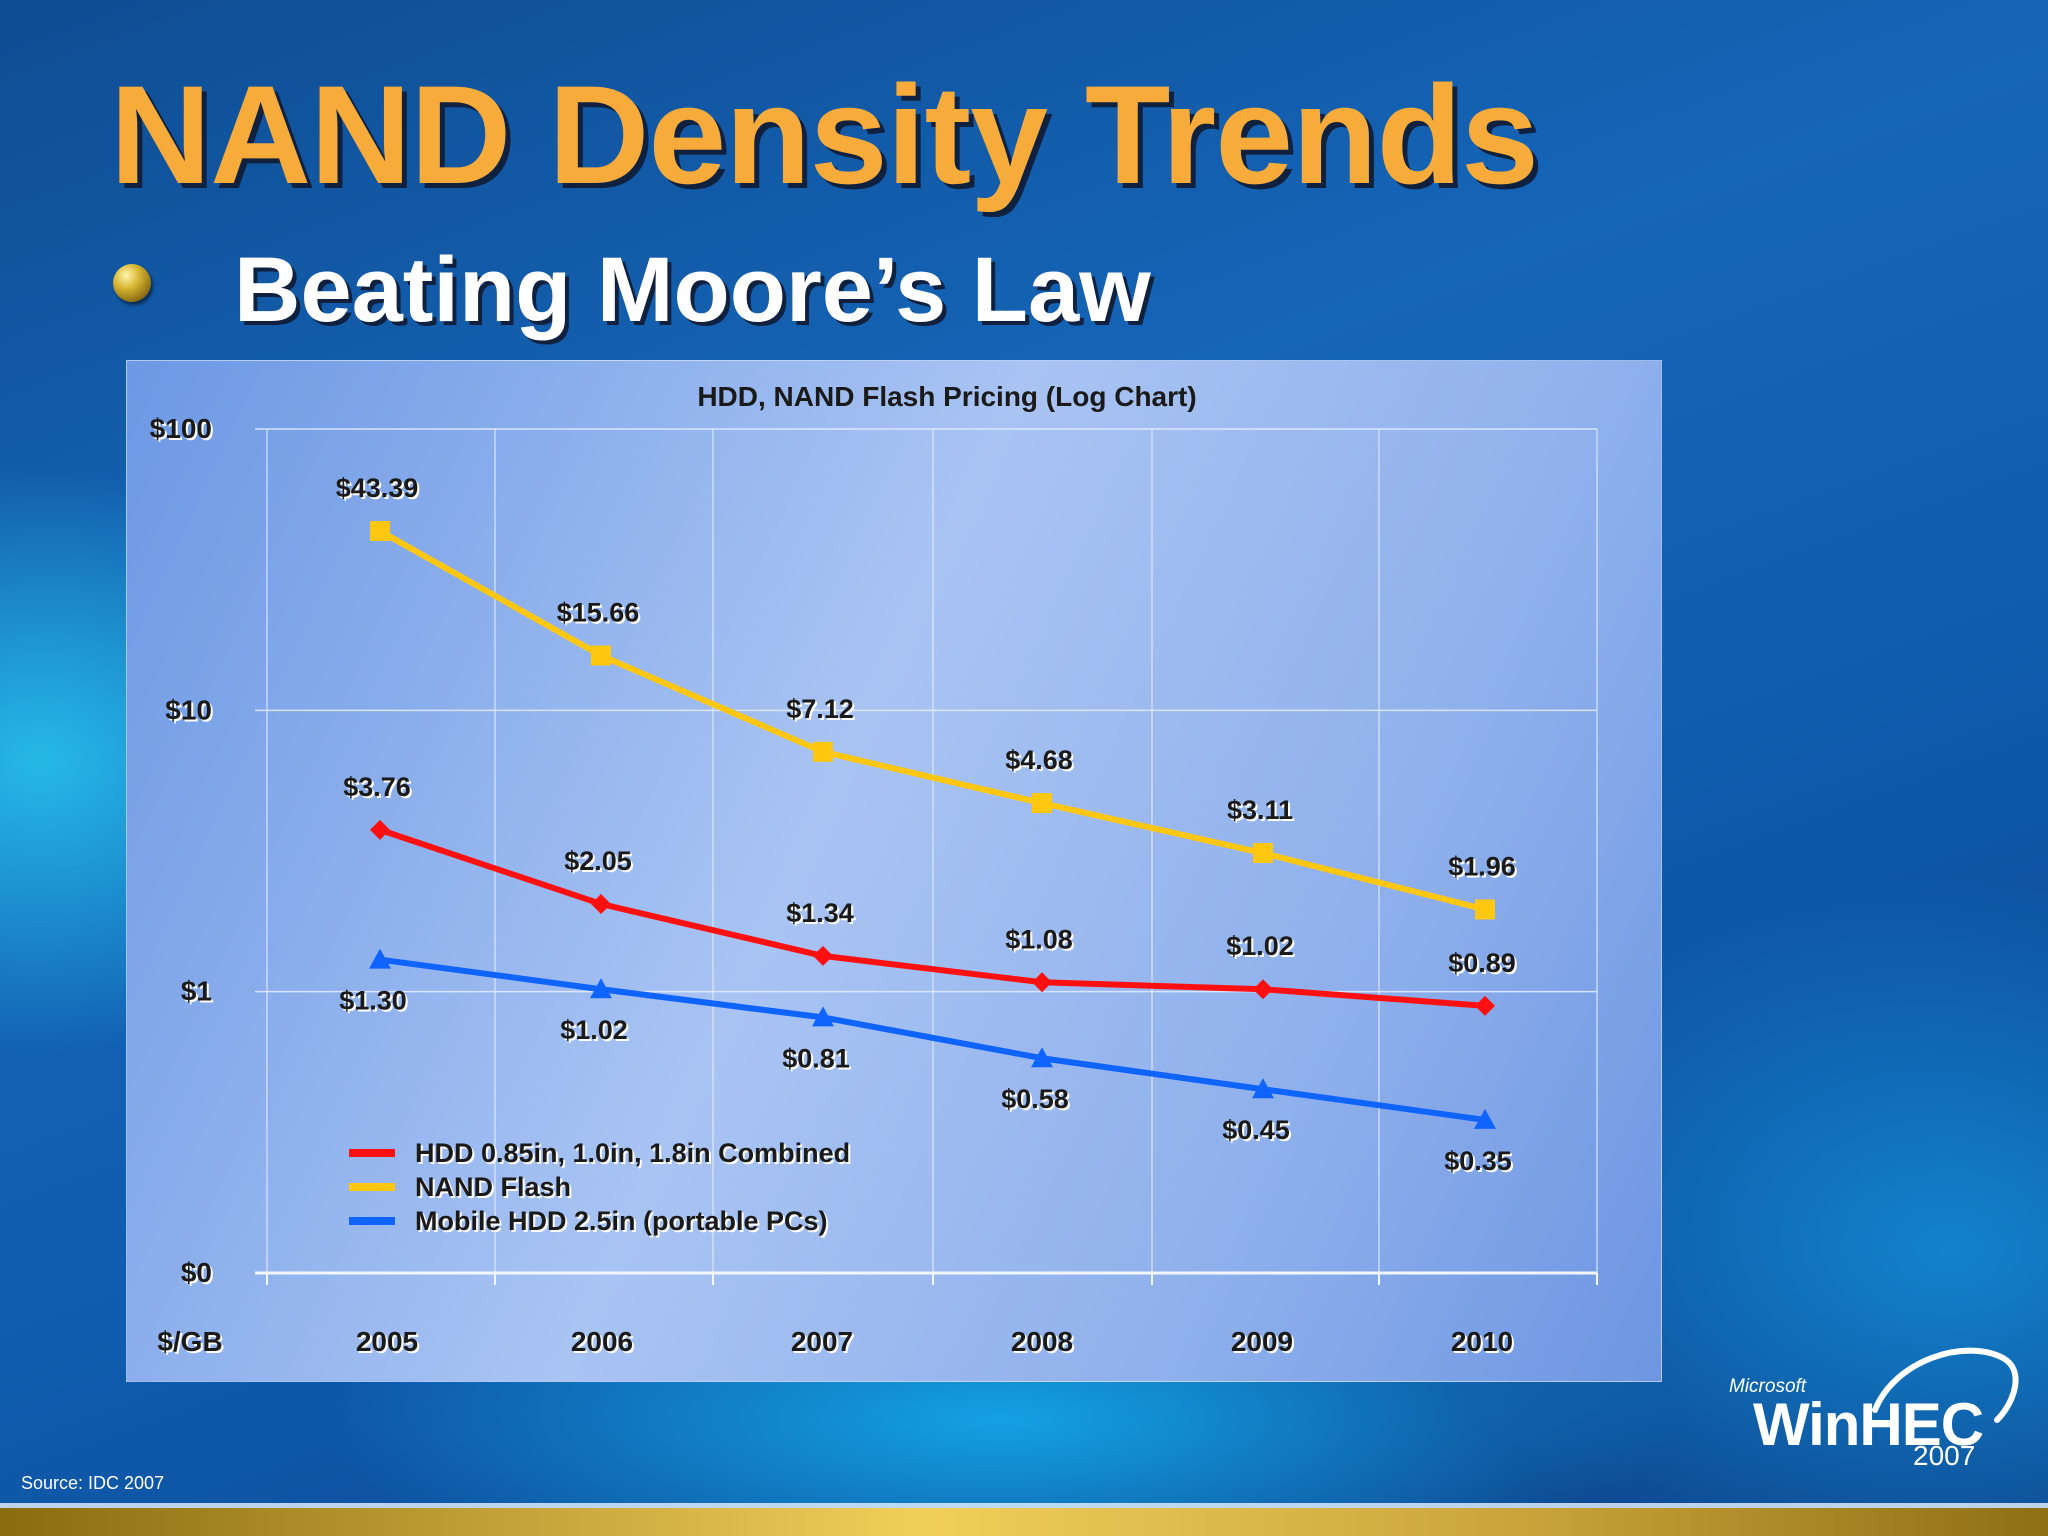 Image resolution: width=2048 pixels, height=1536 pixels. Describe the element at coordinates (1262, 948) in the screenshot. I see `data-label-0-4-shadow: $1.02` at that location.